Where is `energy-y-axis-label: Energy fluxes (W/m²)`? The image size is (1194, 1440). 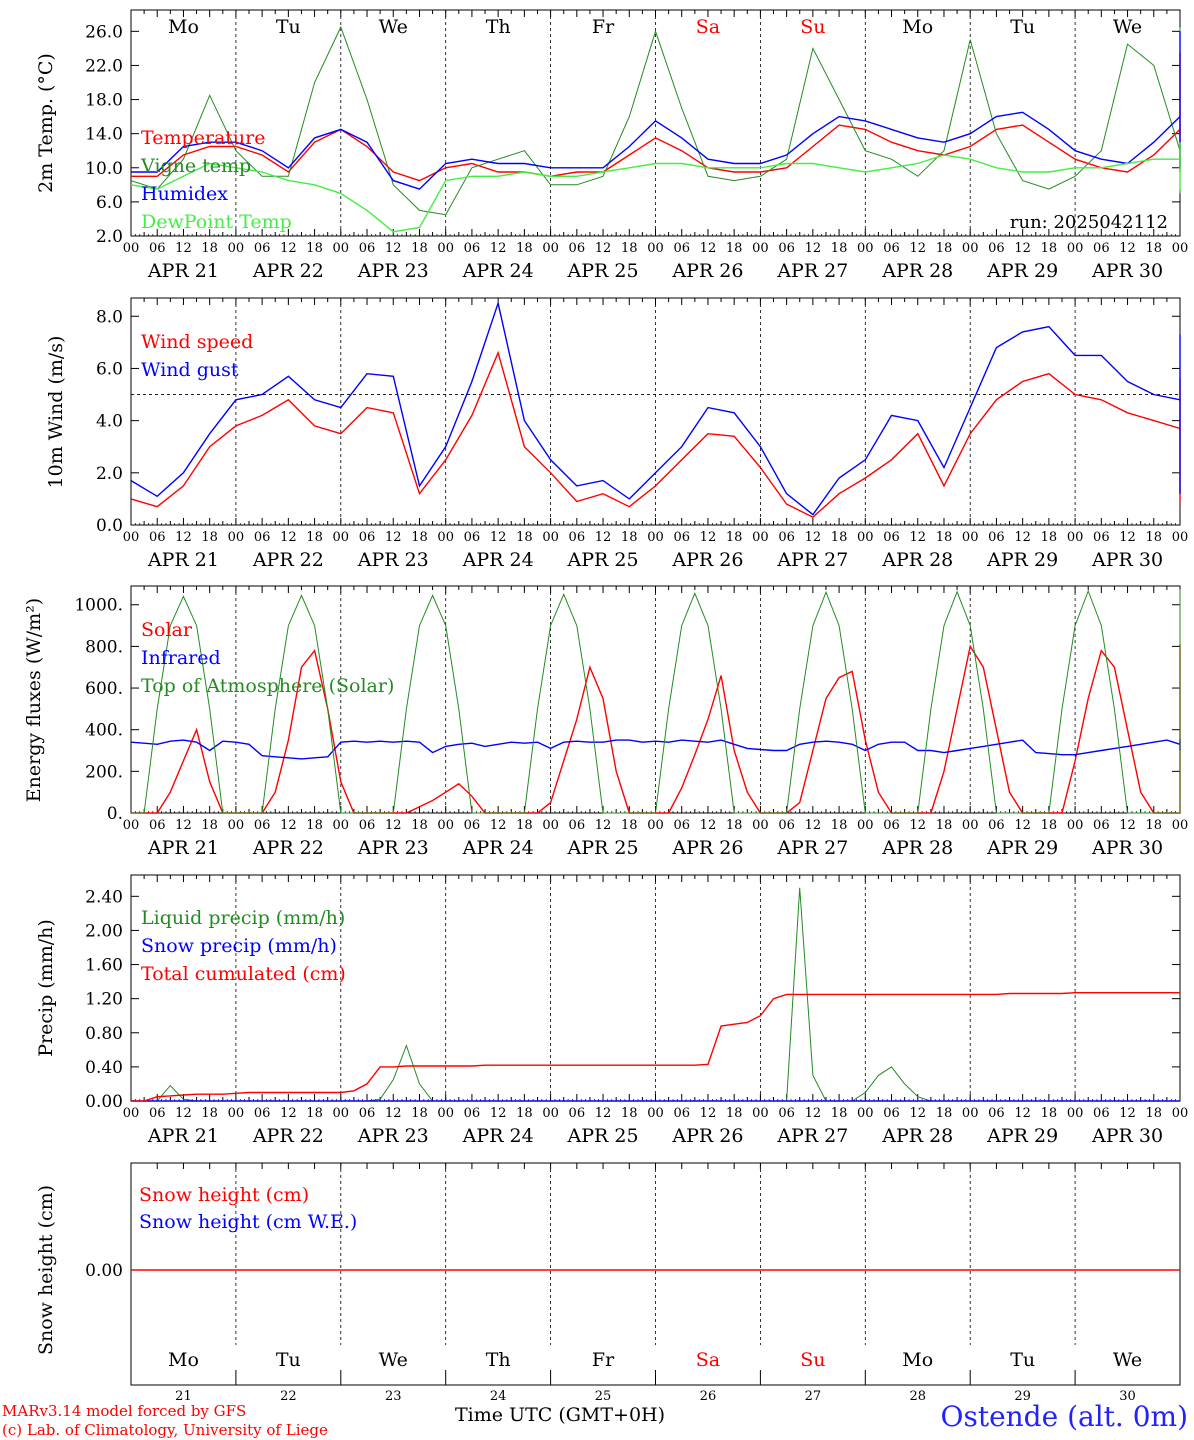
energy-y-axis-label: Energy fluxes (W/m²) is located at coordinates (34, 700).